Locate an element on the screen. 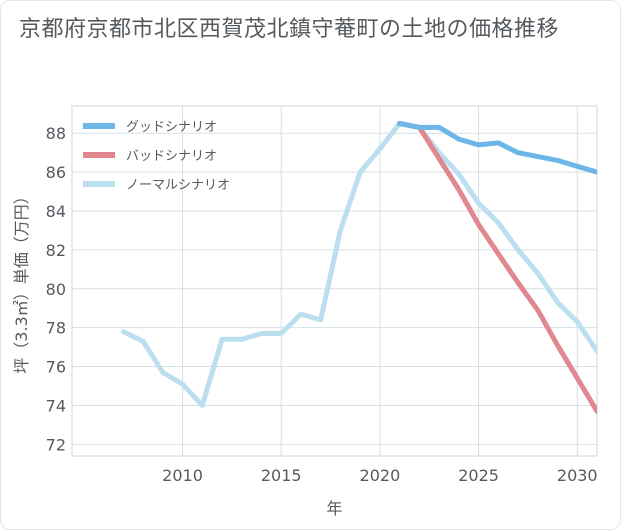 This screenshot has width=621, height=530. y-tick-label: 86 is located at coordinates (56, 172).